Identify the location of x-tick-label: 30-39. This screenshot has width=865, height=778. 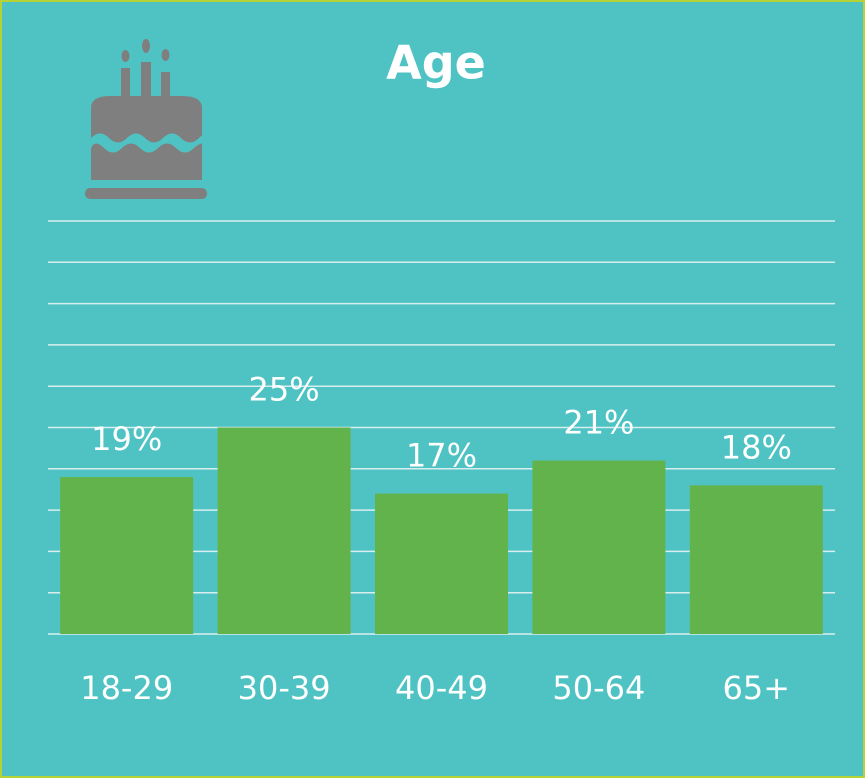
(284, 688).